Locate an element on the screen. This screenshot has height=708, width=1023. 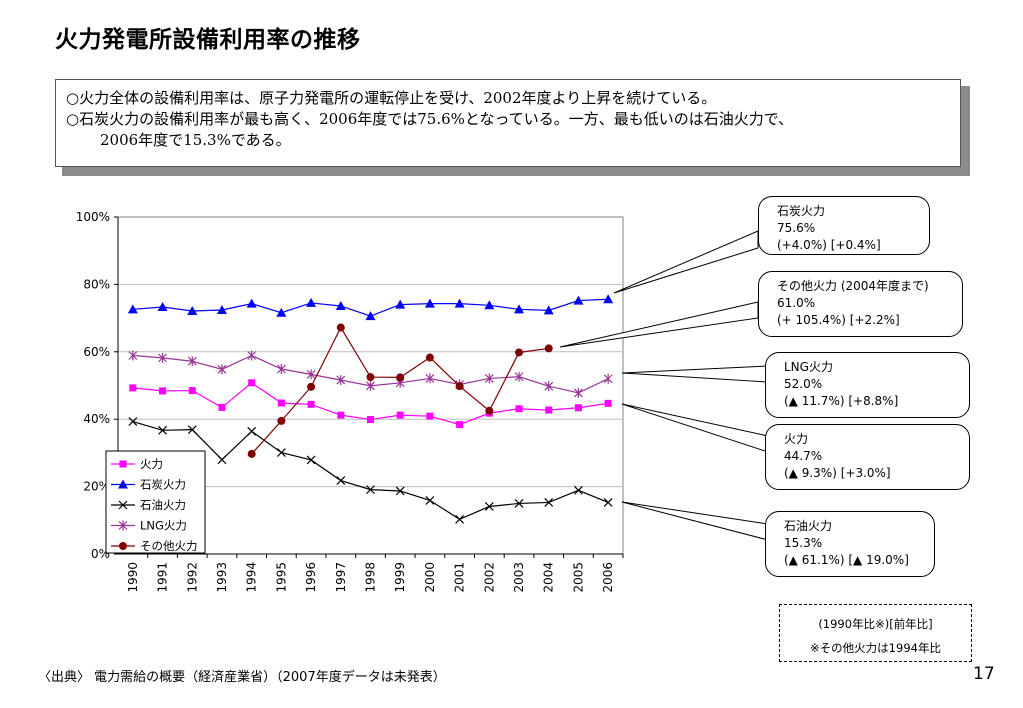
callout-lng: LNG火力 52.0% (▲ 11.7%) [+8.8%] is located at coordinates (867, 385).